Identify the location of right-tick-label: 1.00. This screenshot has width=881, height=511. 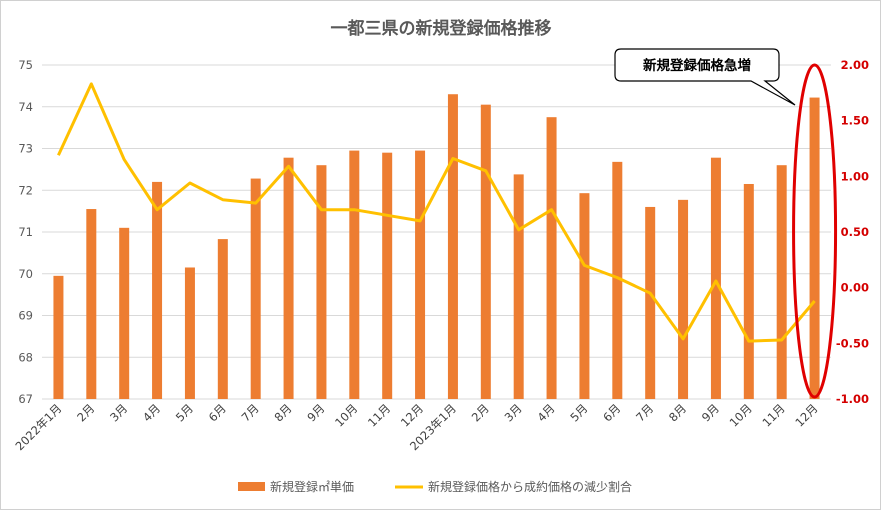
(855, 176).